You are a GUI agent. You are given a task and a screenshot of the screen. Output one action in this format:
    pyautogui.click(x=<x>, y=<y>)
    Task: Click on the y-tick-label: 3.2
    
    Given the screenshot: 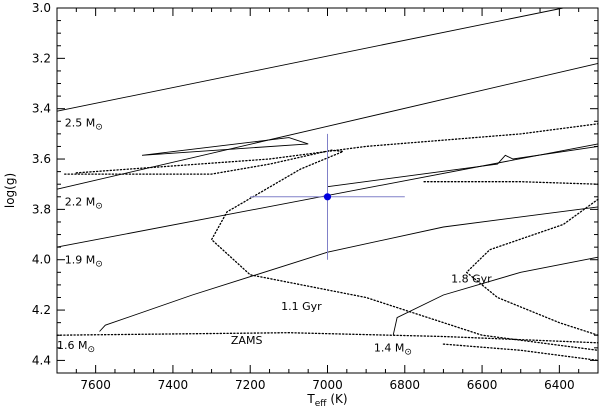 What is the action you would take?
    pyautogui.click(x=41, y=58)
    